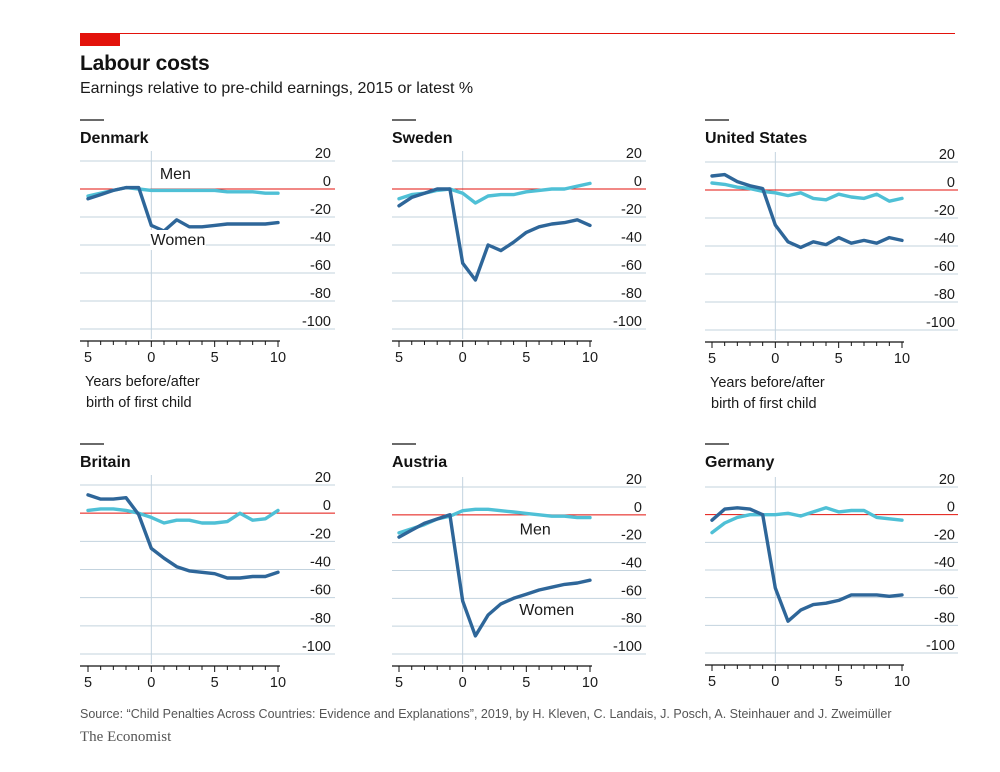 The width and height of the screenshot is (1000, 772). I want to click on series-annotation: Women, so click(178, 240).